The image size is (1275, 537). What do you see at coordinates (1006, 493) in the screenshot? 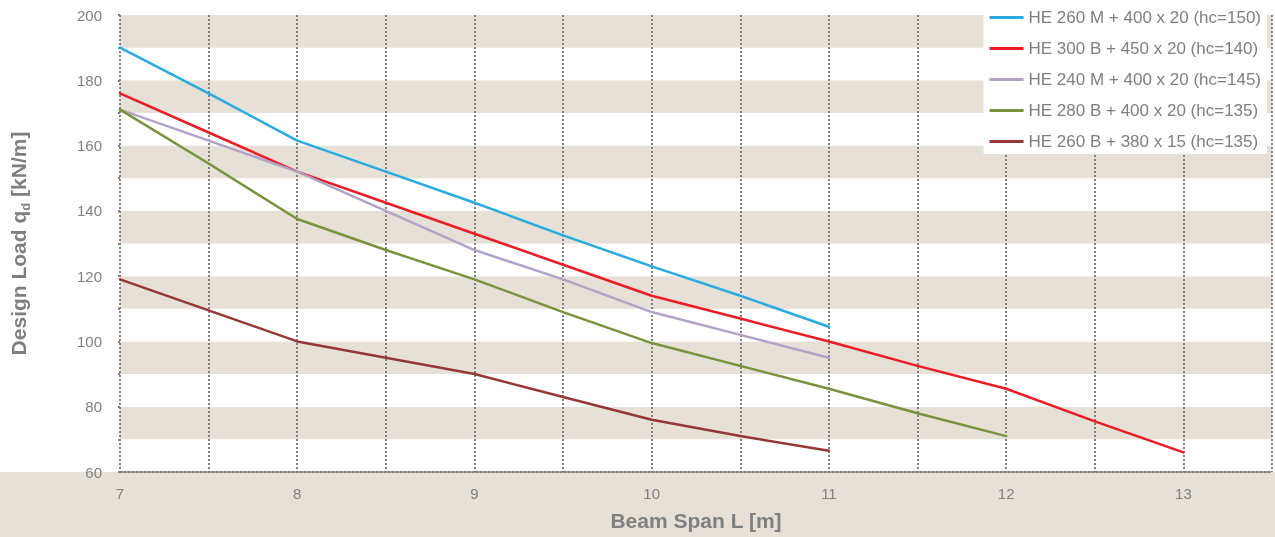
I see `x-tick-label: 12` at bounding box center [1006, 493].